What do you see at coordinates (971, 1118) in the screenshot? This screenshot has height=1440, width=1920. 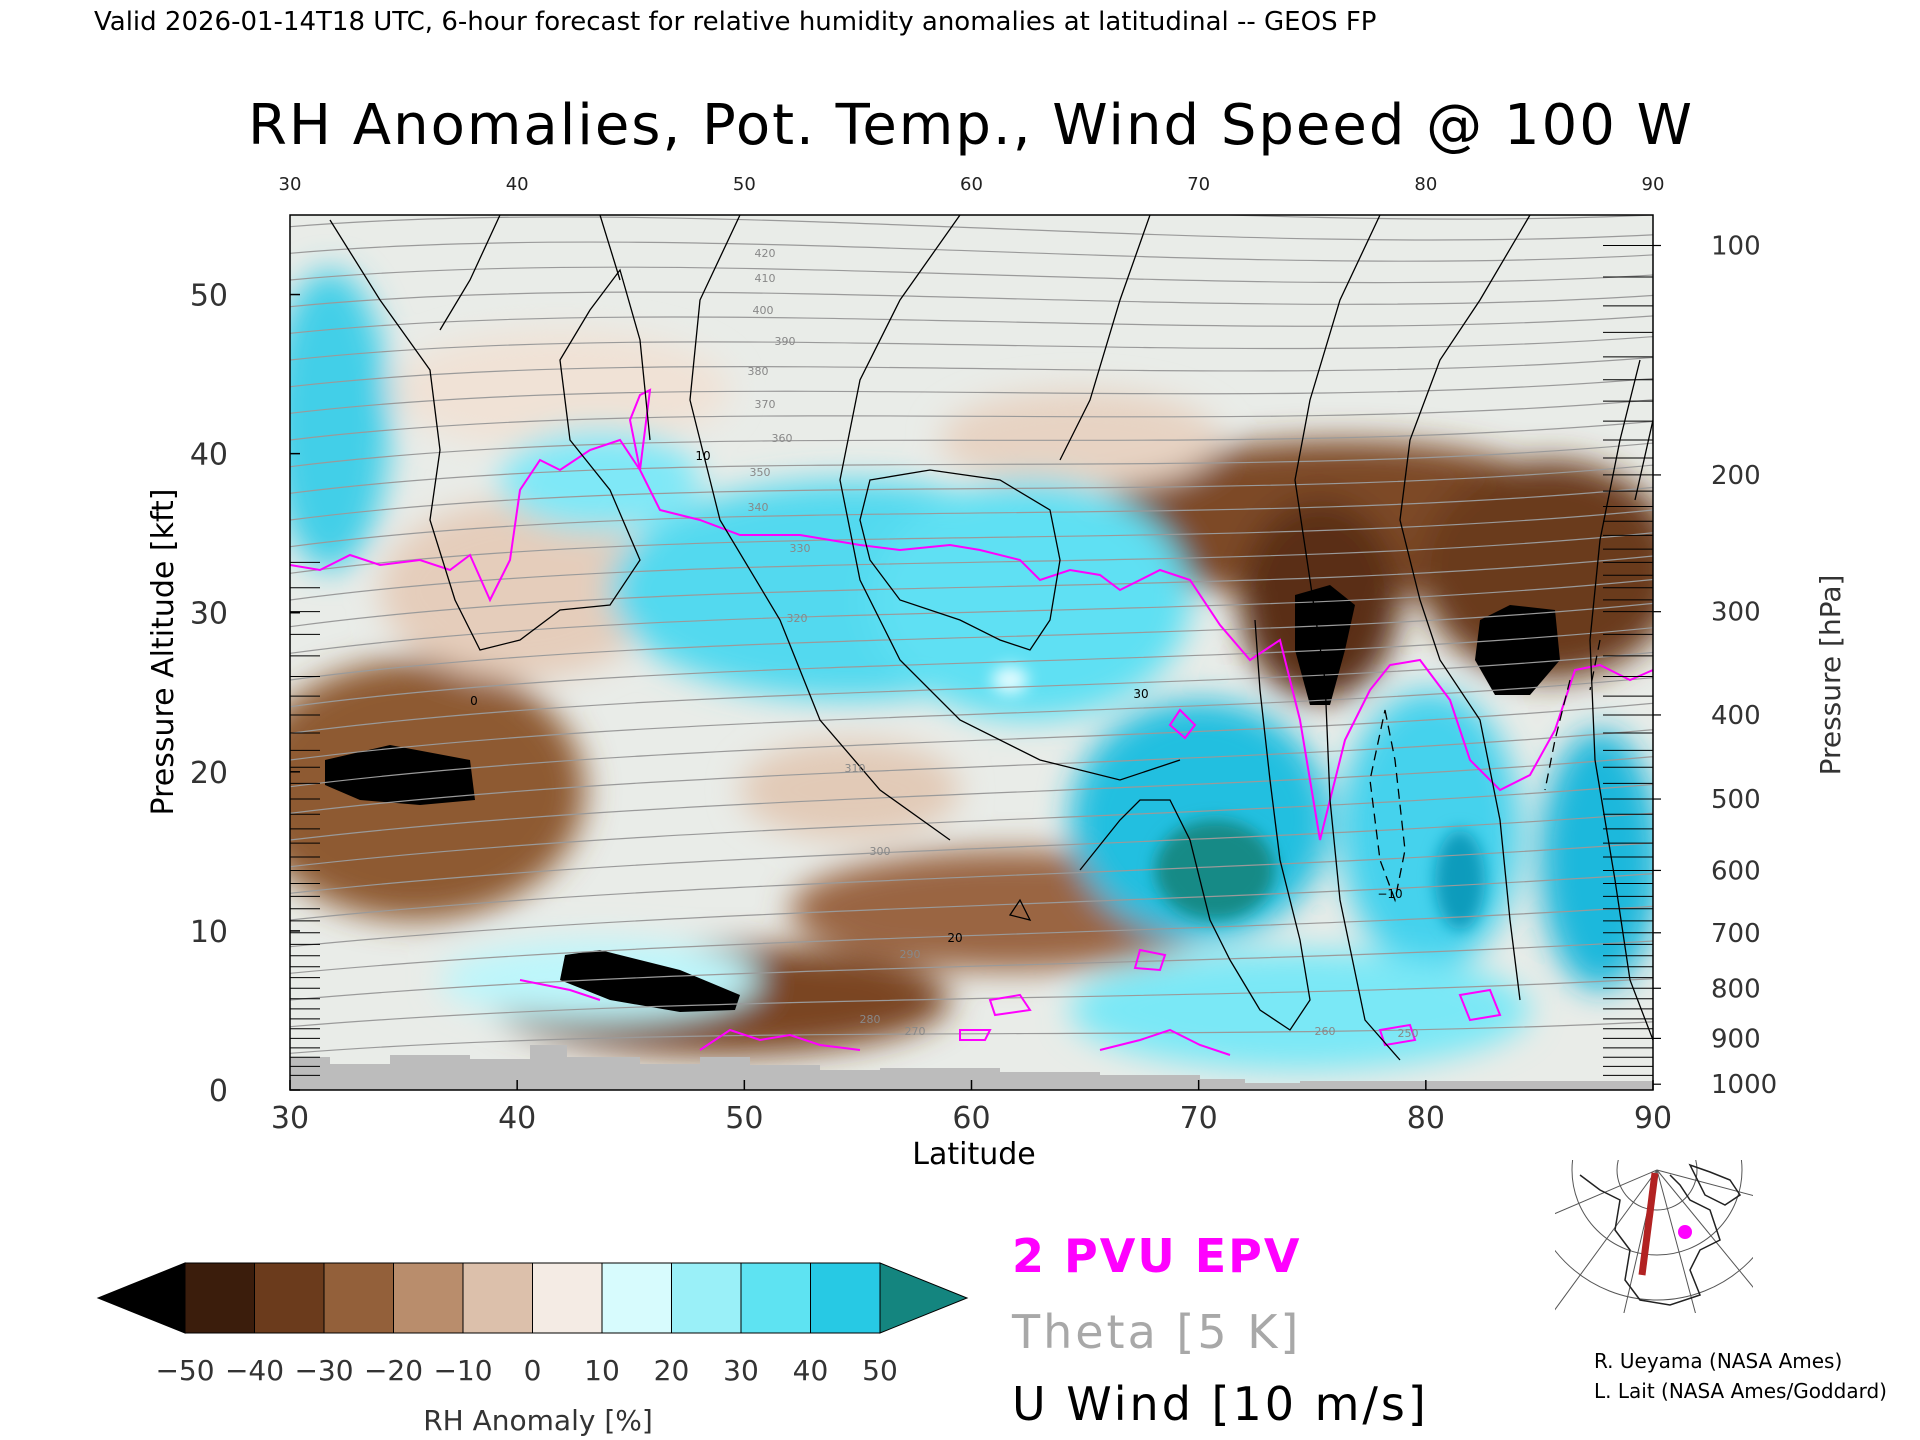 I see `x-tick-label: 60` at bounding box center [971, 1118].